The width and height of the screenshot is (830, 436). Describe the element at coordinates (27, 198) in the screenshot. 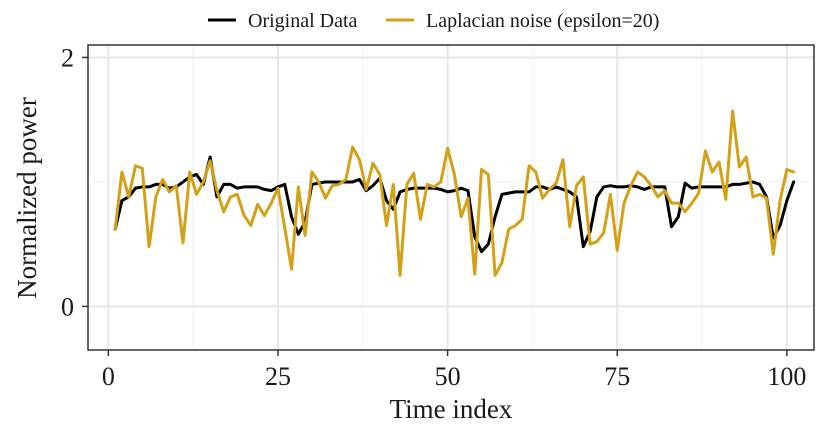

I see `y-axis-title: Normalized power` at that location.